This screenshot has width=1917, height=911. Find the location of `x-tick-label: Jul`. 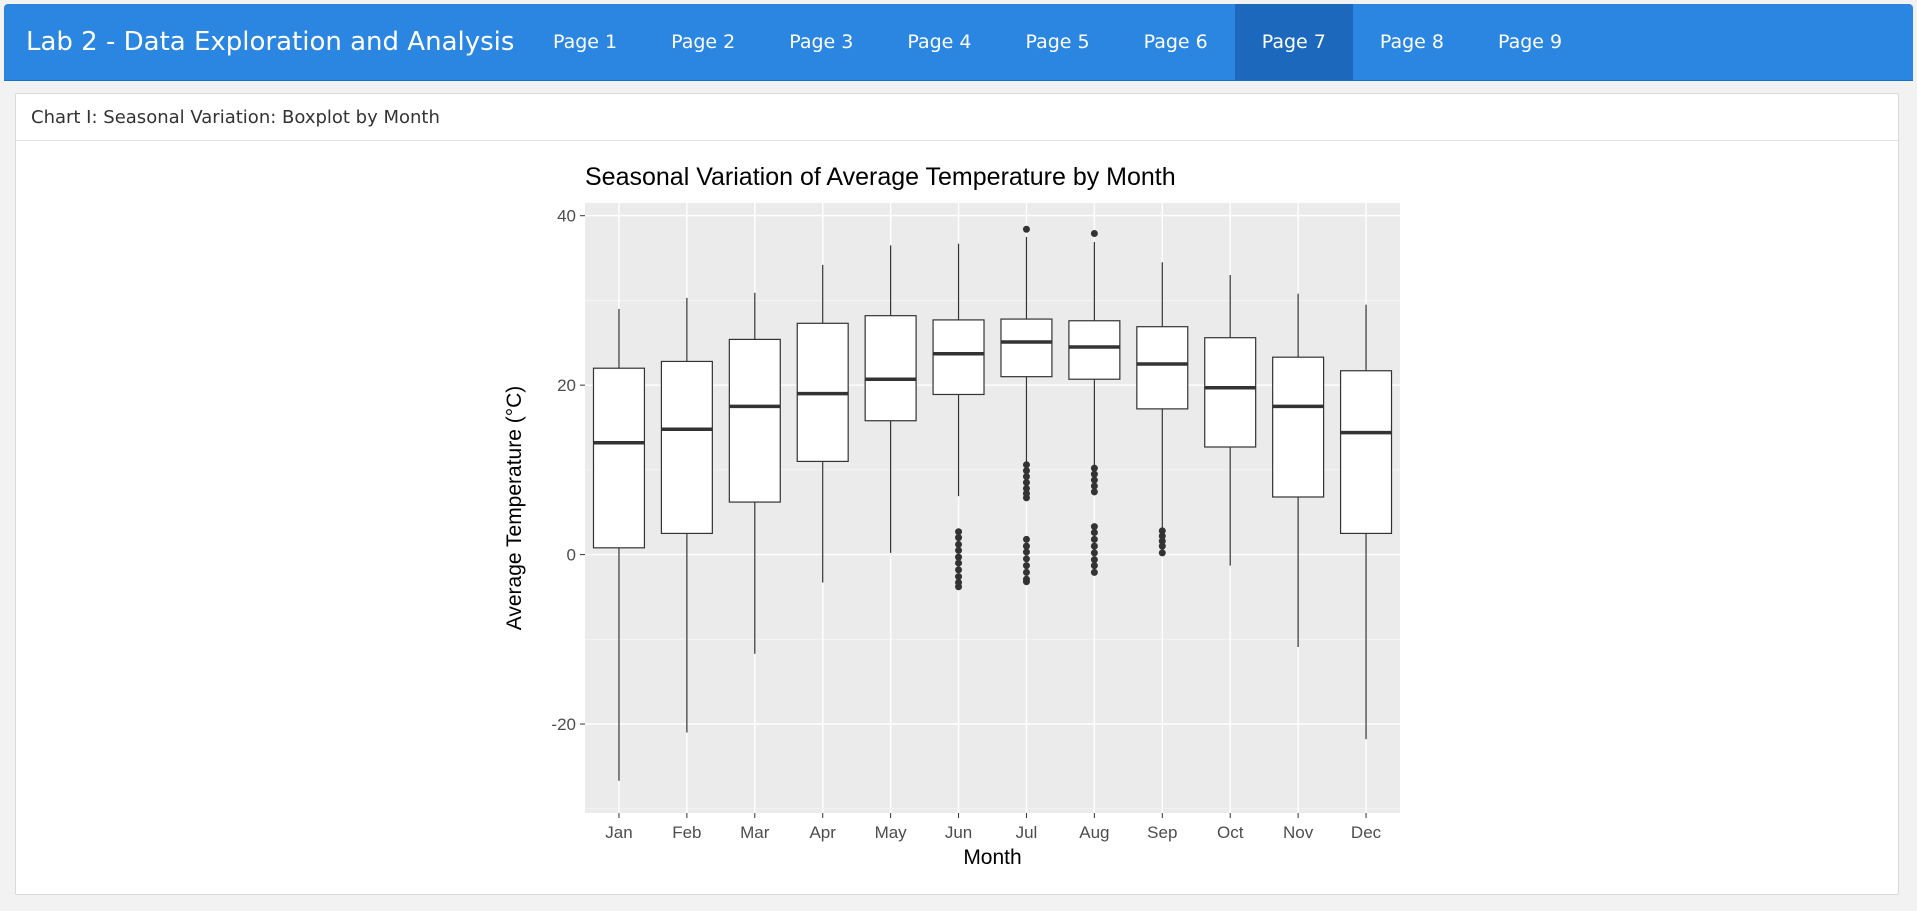

x-tick-label: Jul is located at coordinates (1027, 832).